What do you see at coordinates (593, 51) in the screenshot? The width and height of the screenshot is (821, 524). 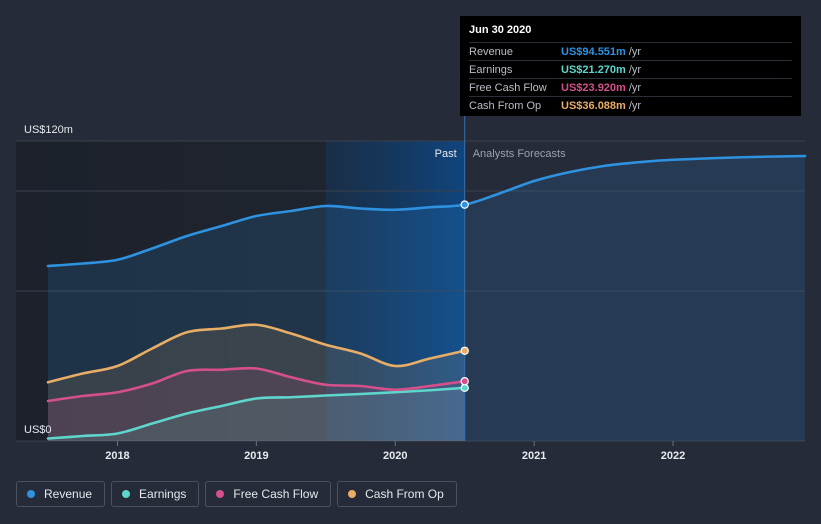 I see `tooltip-value: US$94.551m` at bounding box center [593, 51].